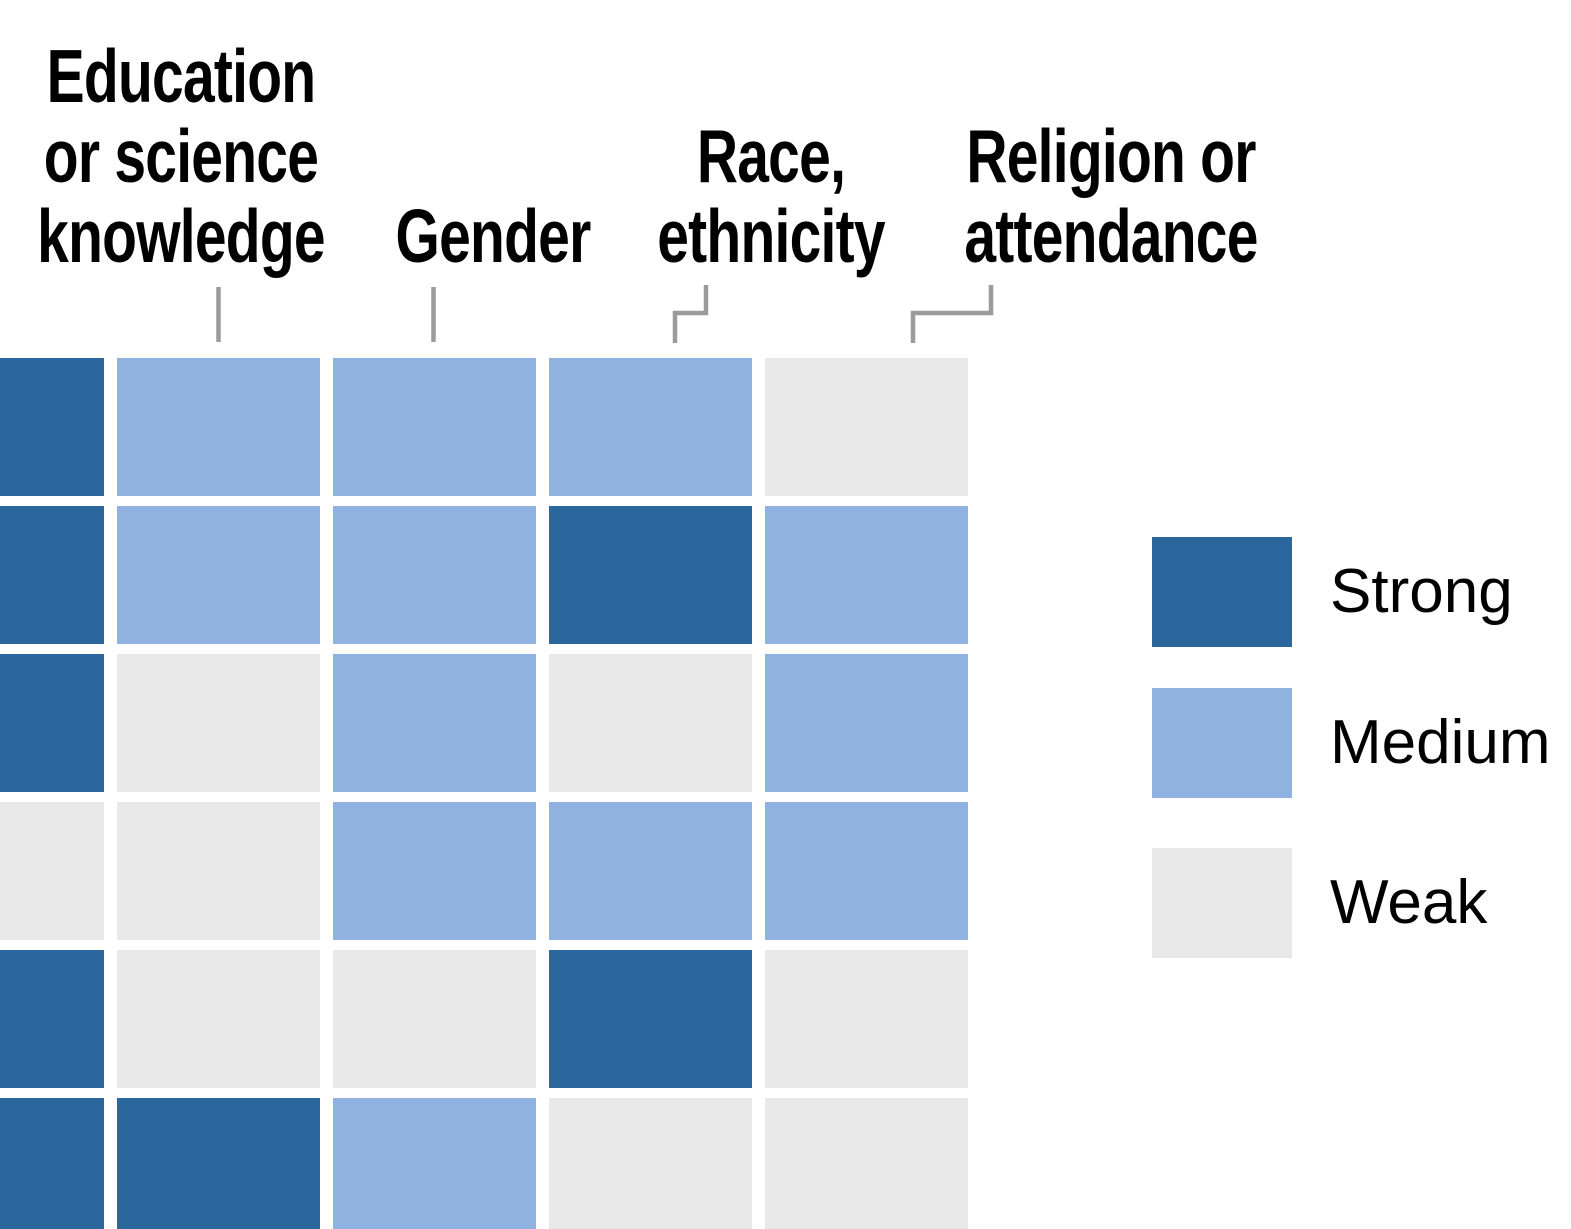  I want to click on heatmap-cell-r1-c1-strong, so click(52, 427).